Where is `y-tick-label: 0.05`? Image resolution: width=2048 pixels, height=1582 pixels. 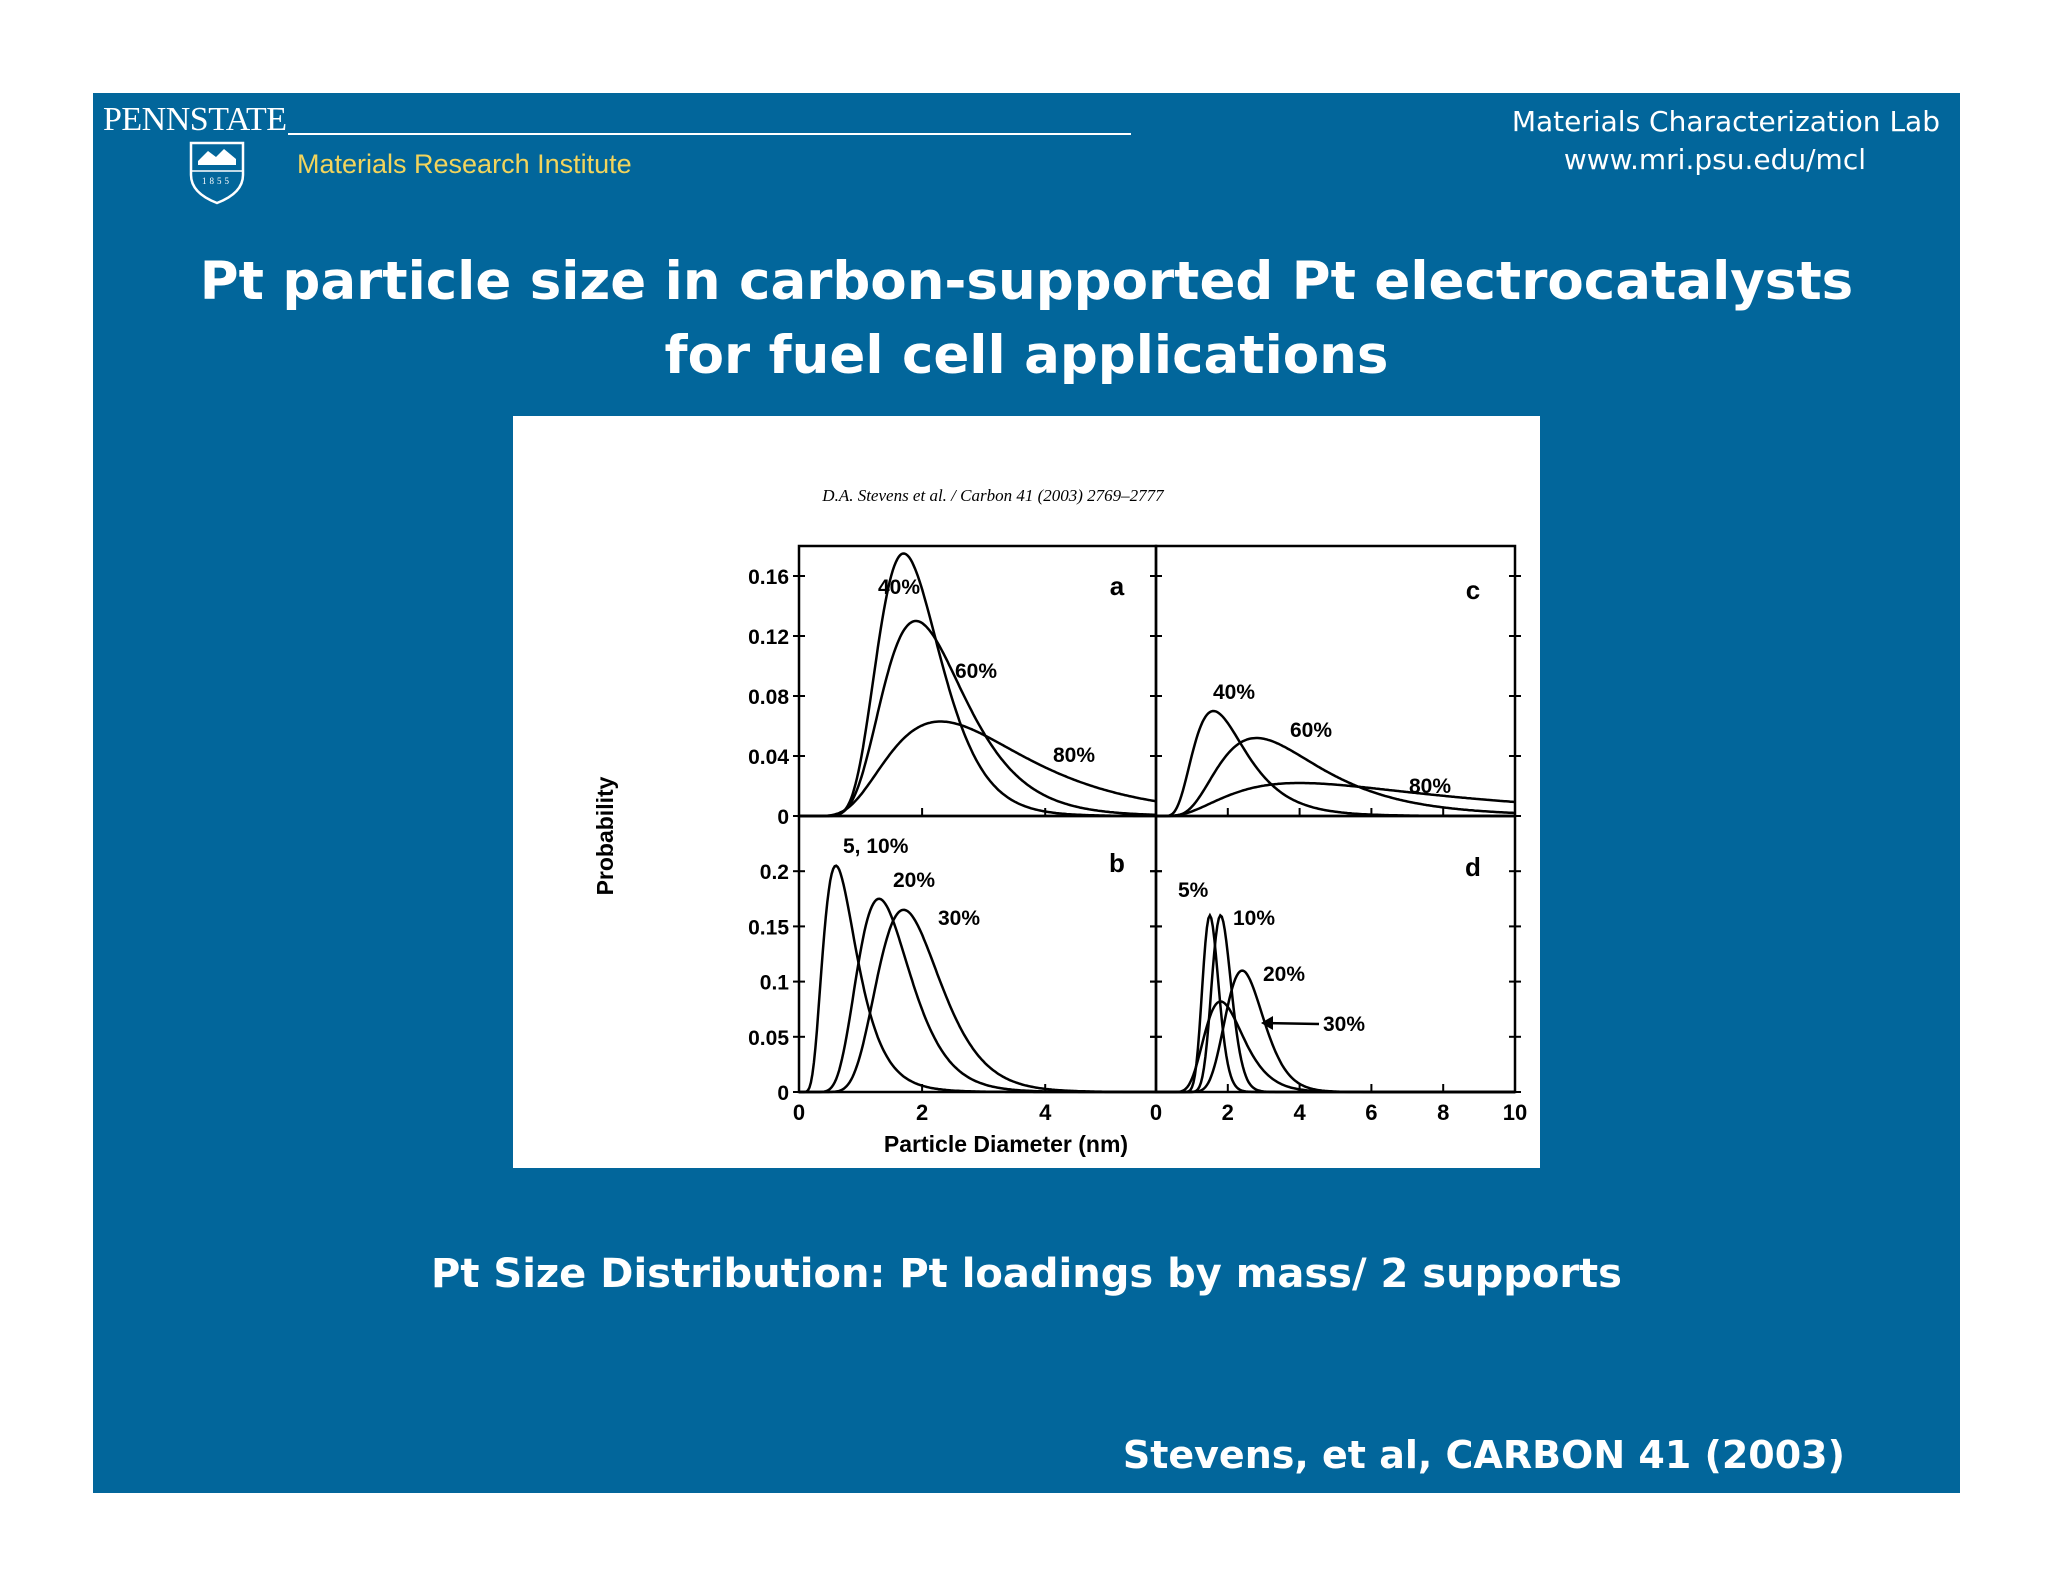
y-tick-label: 0.05 is located at coordinates (768, 1038).